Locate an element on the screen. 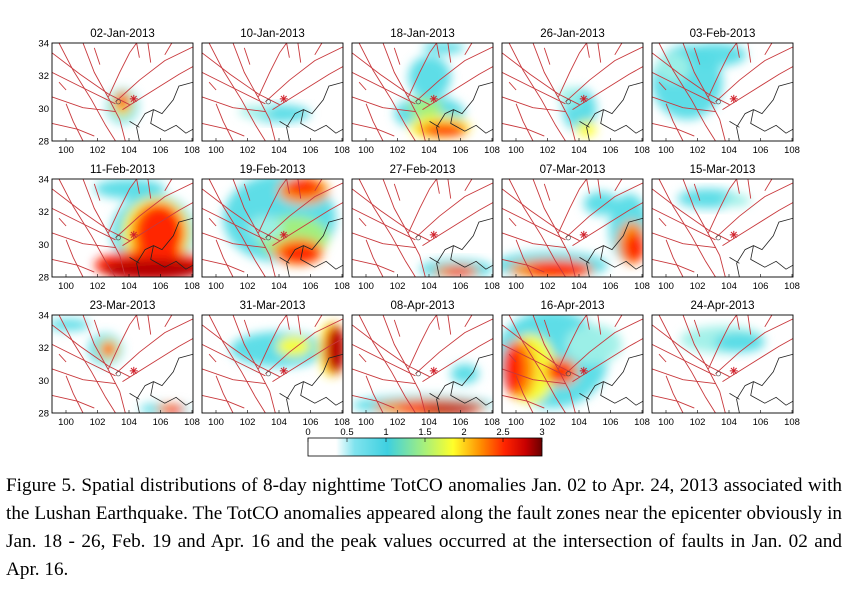 This screenshot has height=608, width=849. panel-title: 31-Mar-2013 is located at coordinates (273, 306).